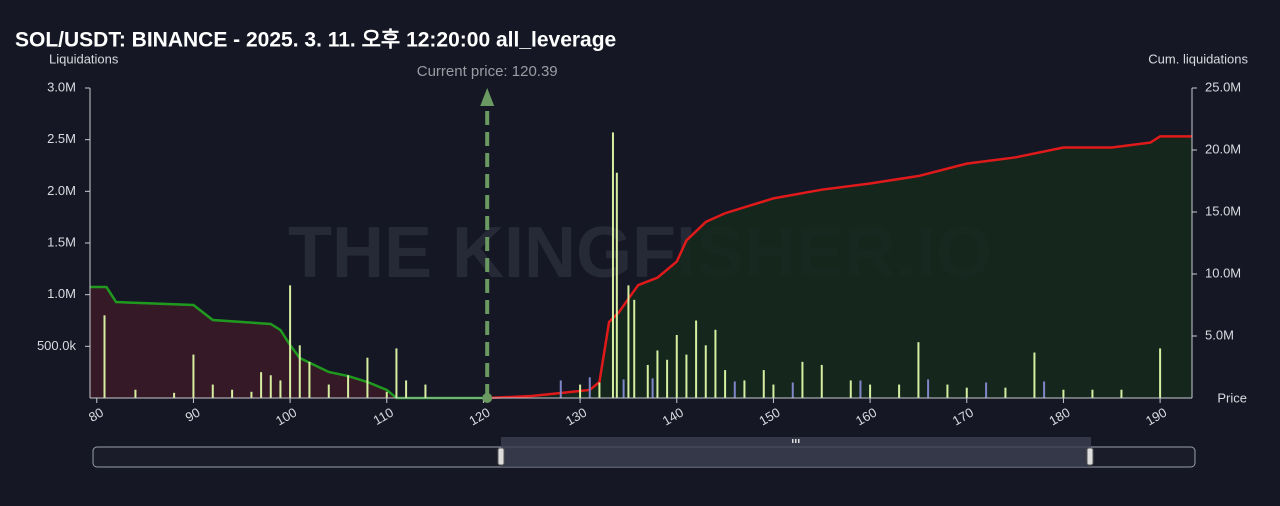 The height and width of the screenshot is (506, 1280). What do you see at coordinates (61, 86) in the screenshot?
I see `y-tick-label: 3.0M` at bounding box center [61, 86].